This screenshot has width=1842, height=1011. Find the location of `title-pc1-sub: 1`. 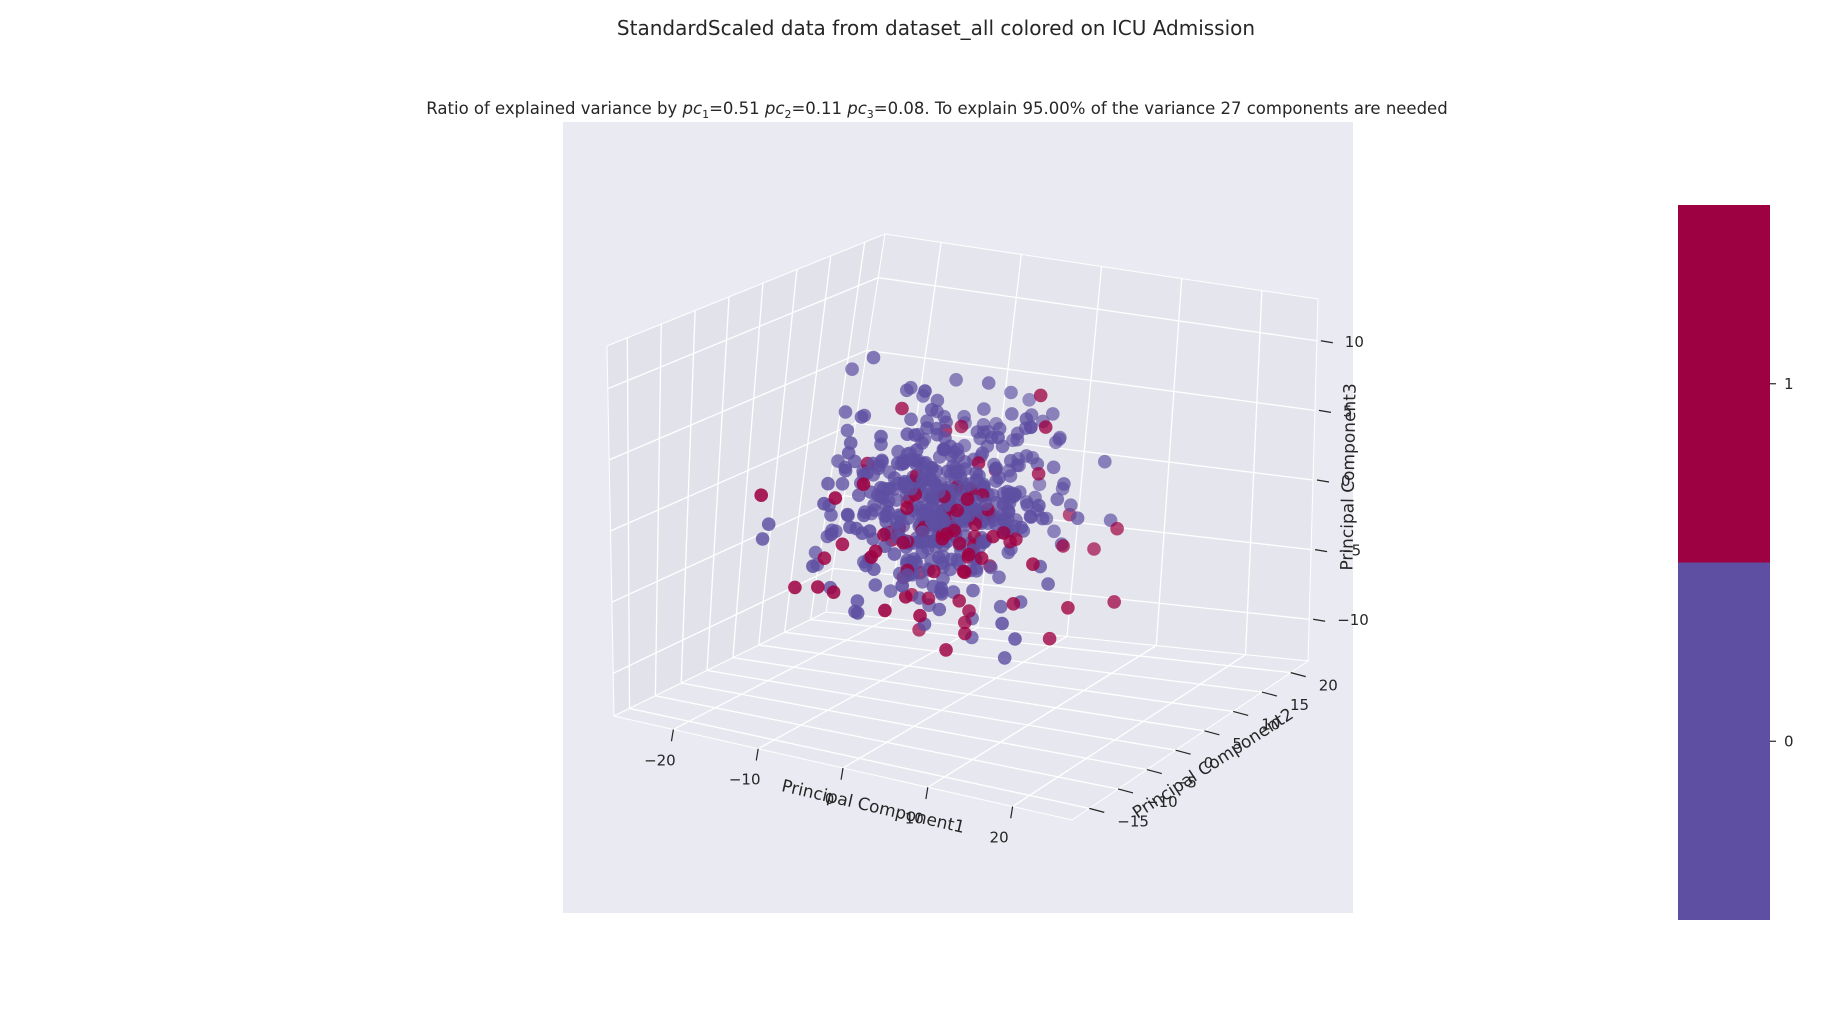

title-pc1-sub: 1 is located at coordinates (705, 114).